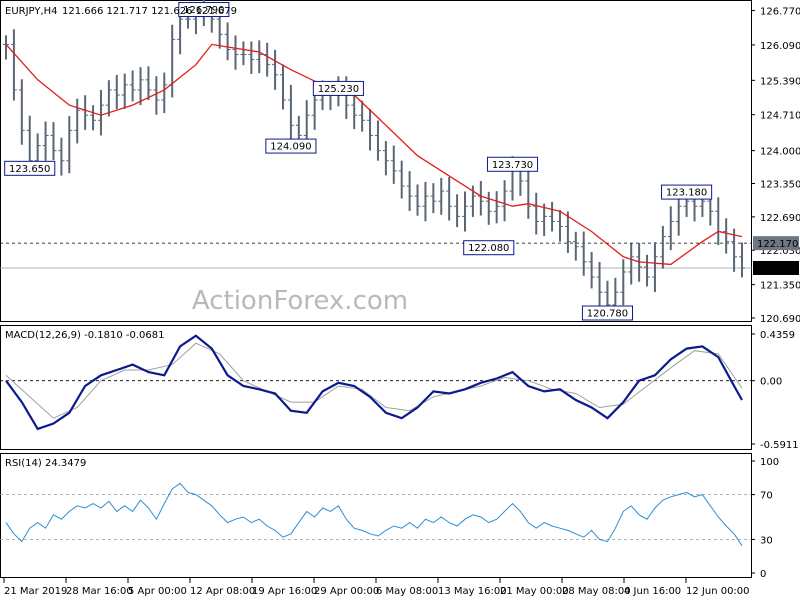 This screenshot has height=604, width=800. I want to click on ohlc-values: 121.666 121.717 121.626 121.679, so click(149, 11).